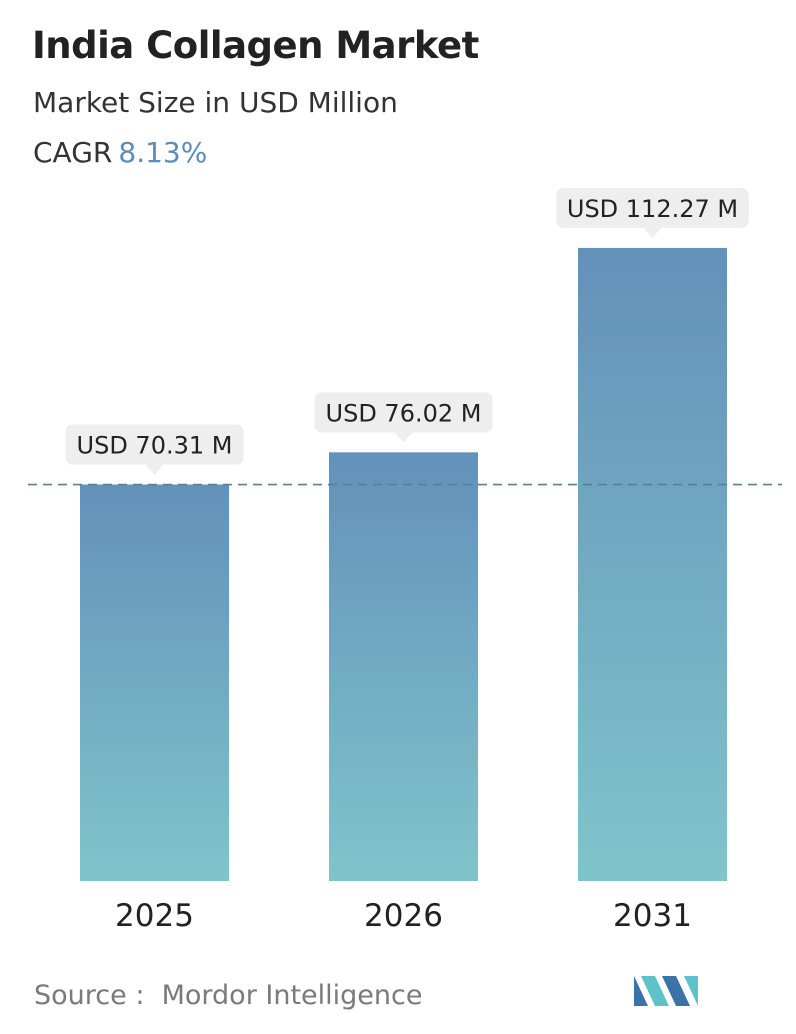 This screenshot has width=796, height=1034. Describe the element at coordinates (89, 995) in the screenshot. I see `source-label: Source :` at that location.